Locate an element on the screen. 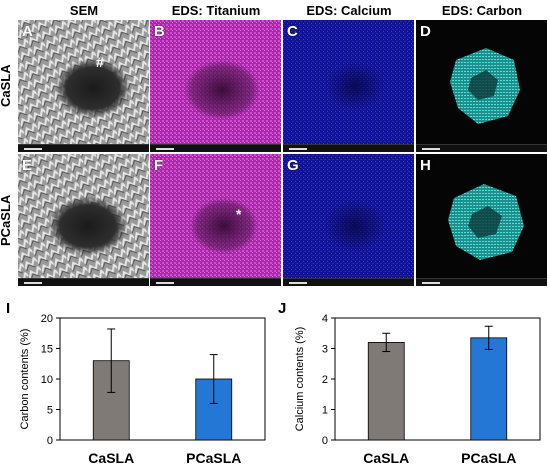 The image size is (550, 468). panel-letter: G is located at coordinates (293, 165).